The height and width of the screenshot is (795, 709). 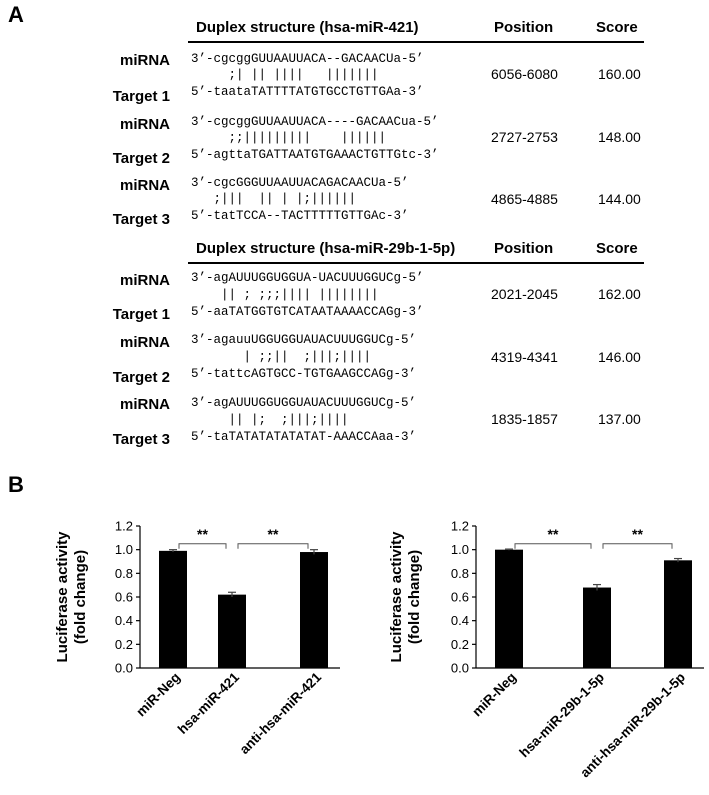 What do you see at coordinates (524, 199) in the screenshot?
I see `position-value: 4865-4885` at bounding box center [524, 199].